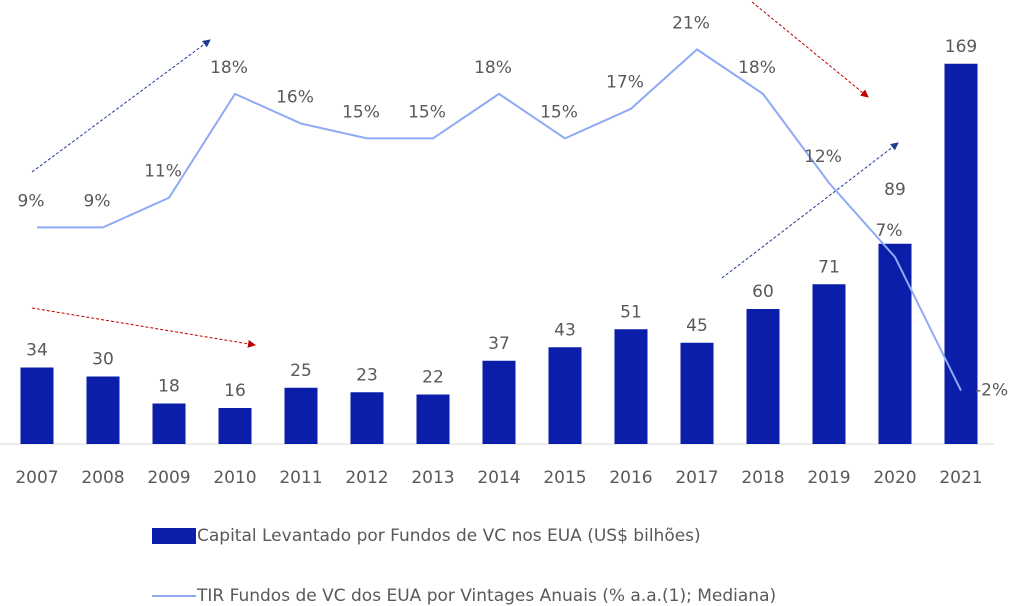  What do you see at coordinates (432, 478) in the screenshot?
I see `x-tick-label: 2013` at bounding box center [432, 478].